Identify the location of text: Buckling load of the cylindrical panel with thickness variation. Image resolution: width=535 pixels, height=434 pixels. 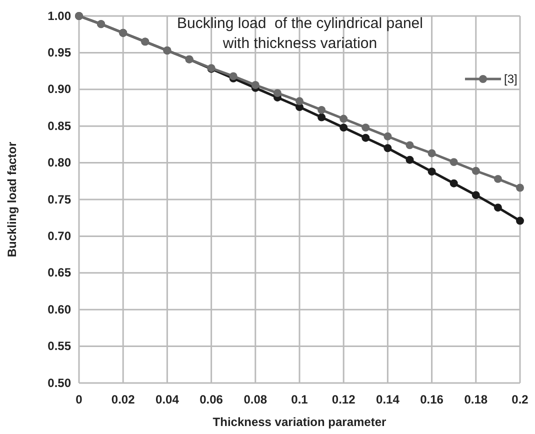
(300, 33).